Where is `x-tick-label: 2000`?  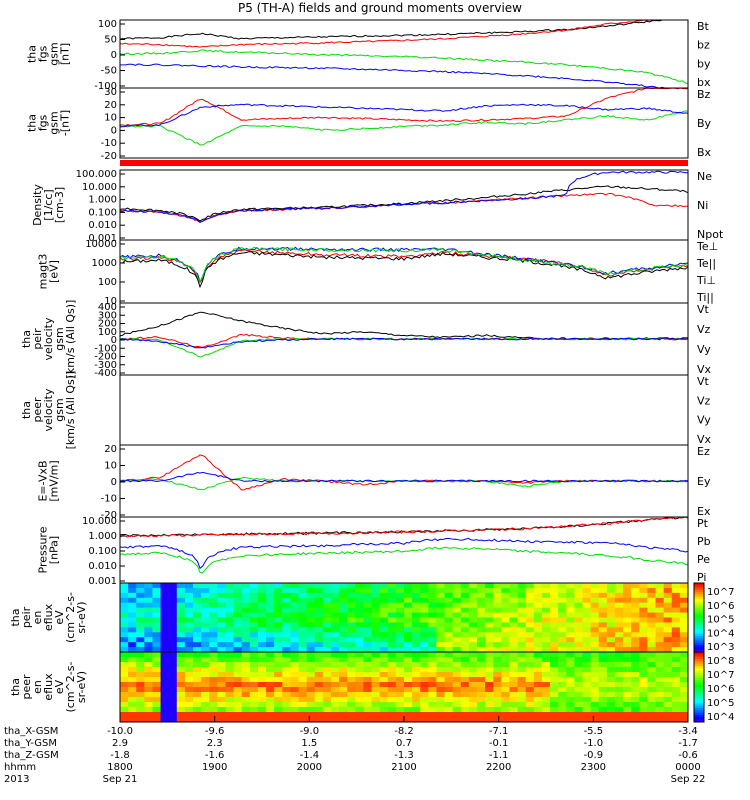 x-tick-label: 2000 is located at coordinates (309, 767).